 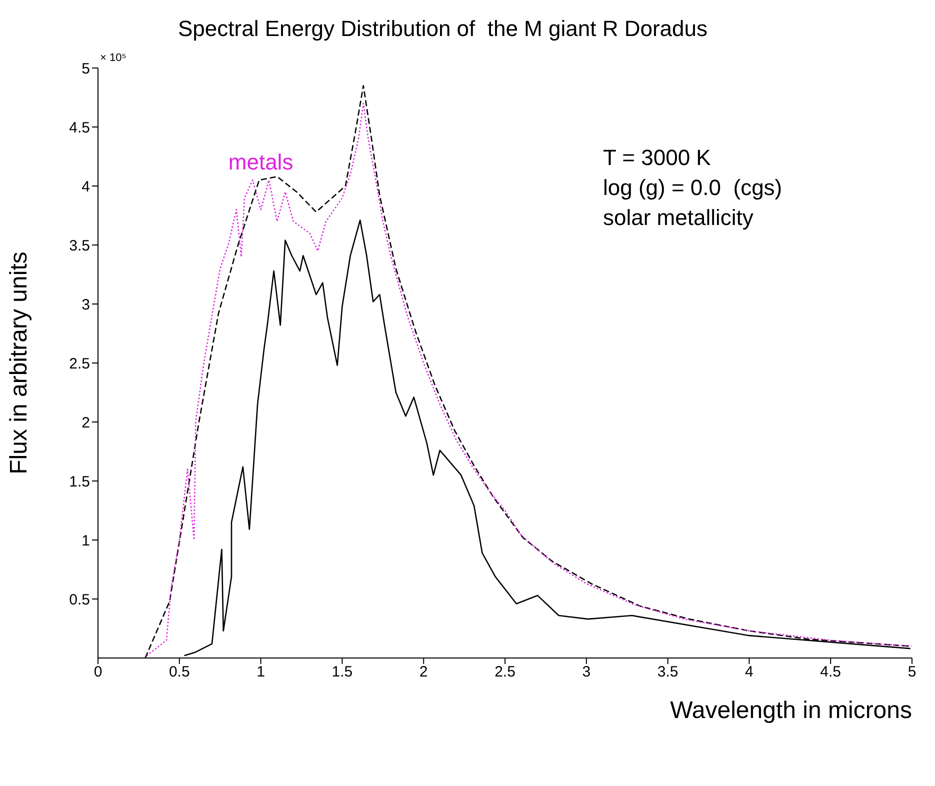 What do you see at coordinates (667, 672) in the screenshot?
I see `x-tick-label: 3.5` at bounding box center [667, 672].